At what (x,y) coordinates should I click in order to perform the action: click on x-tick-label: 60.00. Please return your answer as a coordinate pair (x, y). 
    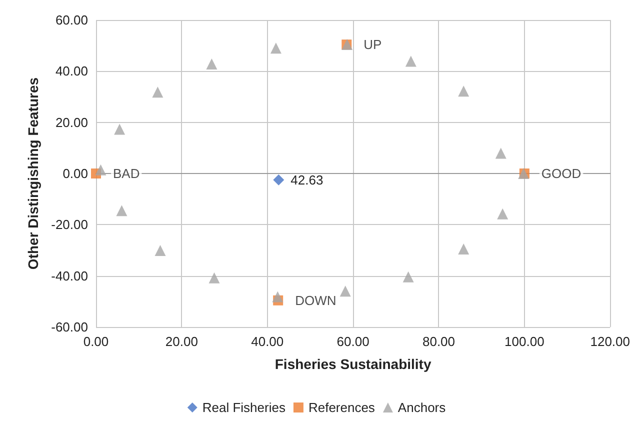
    Looking at the image, I should click on (353, 341).